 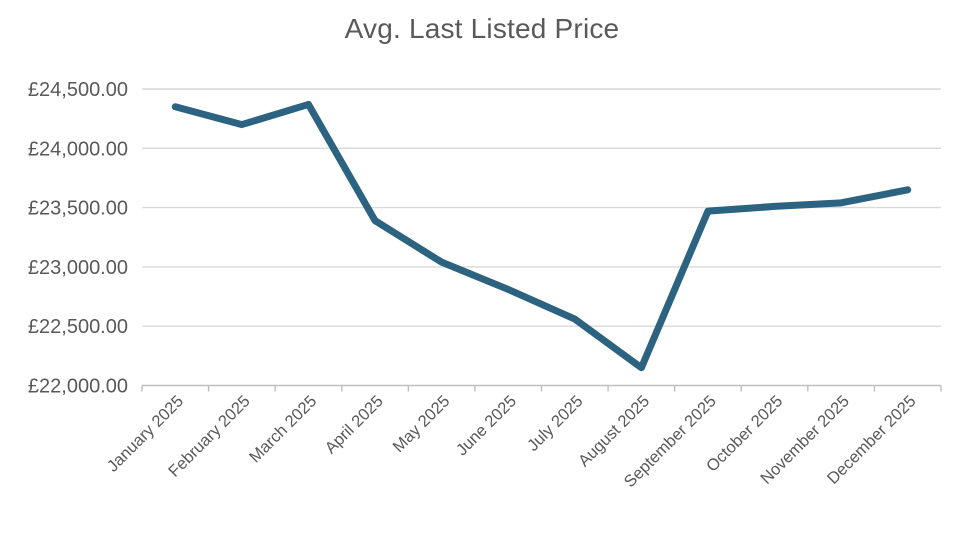 I want to click on y-axis-tick-label: £22,000.00, so click(x=78, y=387).